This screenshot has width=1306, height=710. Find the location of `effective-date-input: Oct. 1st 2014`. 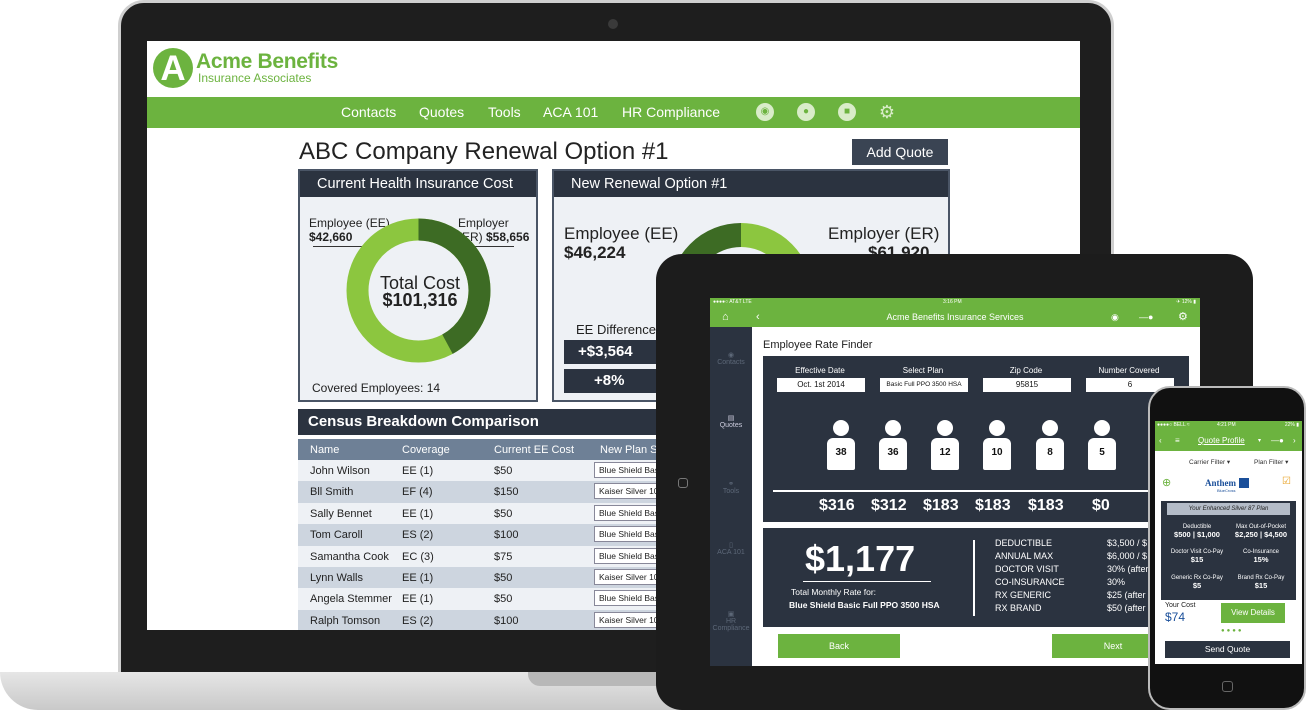

effective-date-input: Oct. 1st 2014 is located at coordinates (821, 385).